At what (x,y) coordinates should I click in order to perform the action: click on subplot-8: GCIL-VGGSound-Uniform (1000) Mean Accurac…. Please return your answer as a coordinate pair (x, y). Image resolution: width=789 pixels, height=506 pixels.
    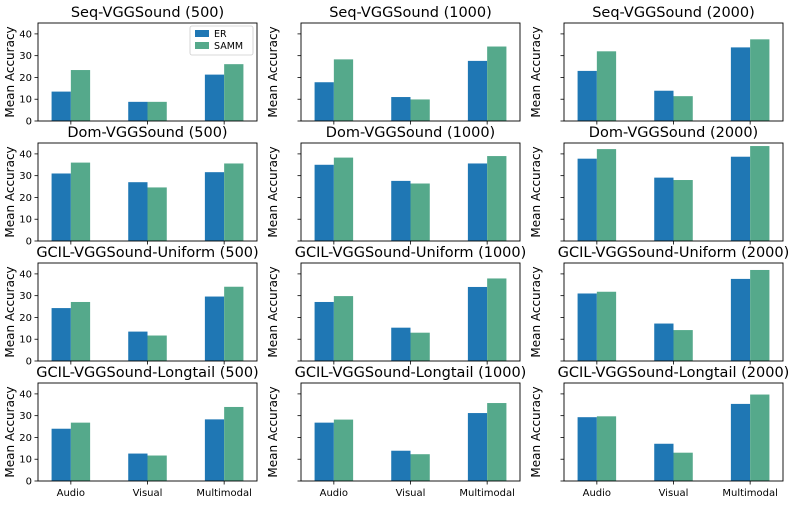
    Looking at the image, I should click on (396, 305).